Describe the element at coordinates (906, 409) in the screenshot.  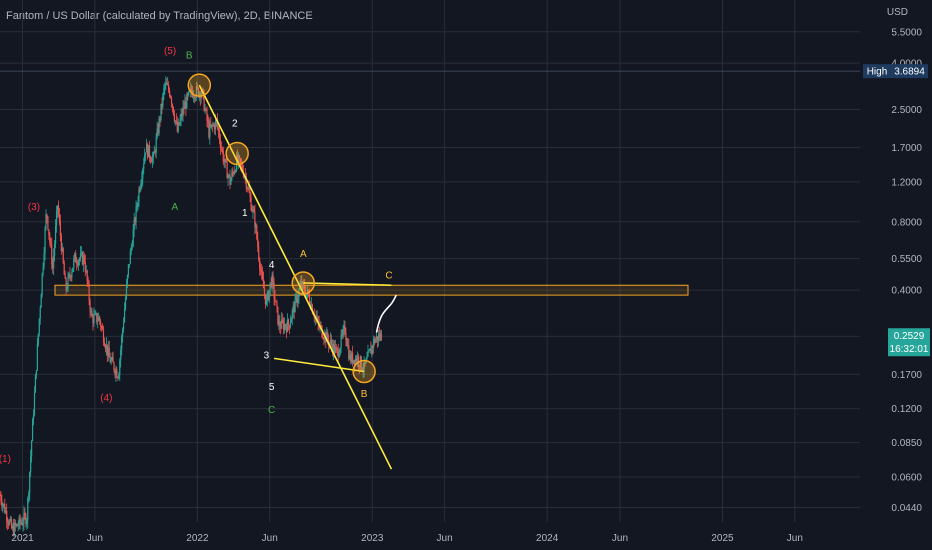
I see `price-tick-label: 0.1200` at that location.